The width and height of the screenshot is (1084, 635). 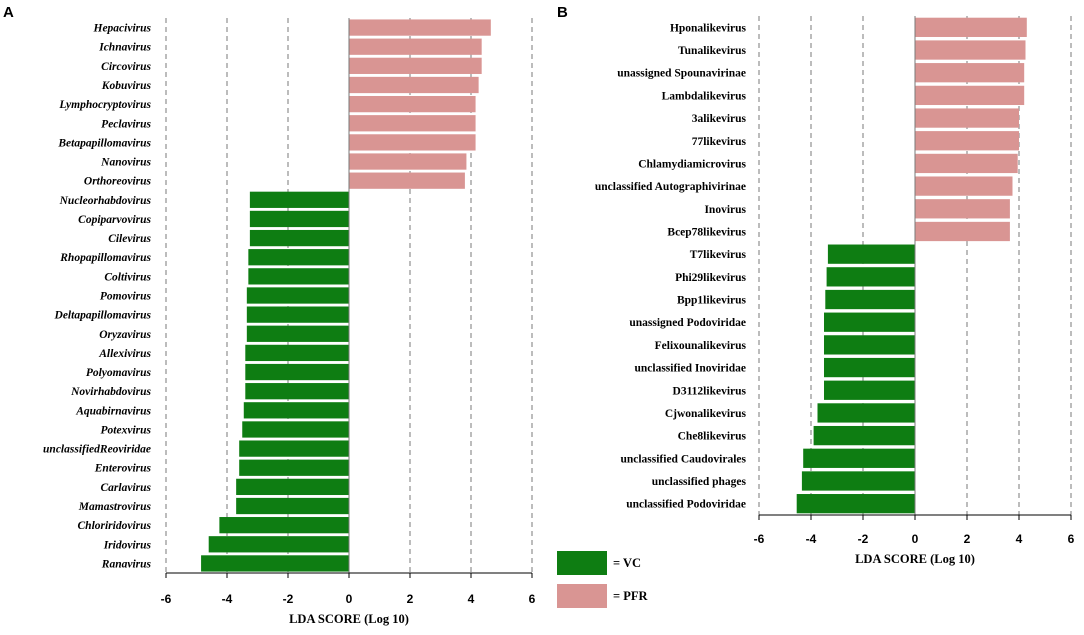 I want to click on a-category-label: Ranavirus, so click(x=126, y=564).